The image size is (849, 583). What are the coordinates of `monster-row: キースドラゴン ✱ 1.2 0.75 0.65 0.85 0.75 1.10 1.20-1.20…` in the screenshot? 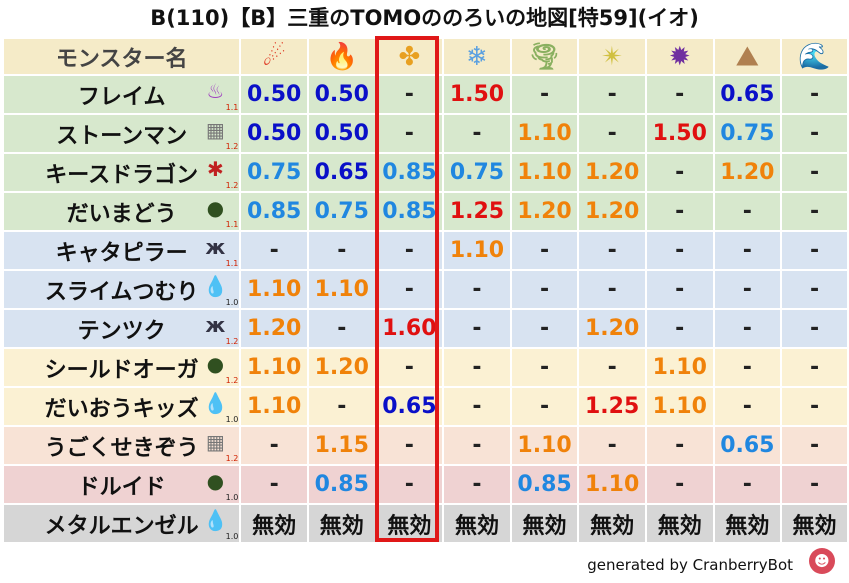 It's located at (425, 172).